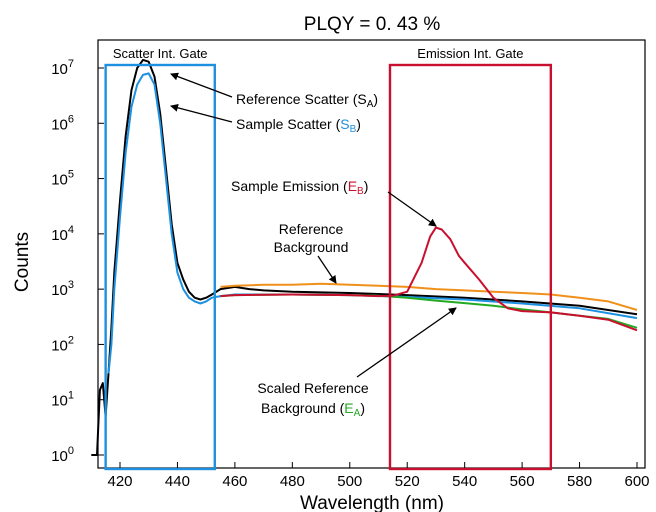  Describe the element at coordinates (62, 400) in the screenshot. I see `y-tick-label: 10¹` at that location.